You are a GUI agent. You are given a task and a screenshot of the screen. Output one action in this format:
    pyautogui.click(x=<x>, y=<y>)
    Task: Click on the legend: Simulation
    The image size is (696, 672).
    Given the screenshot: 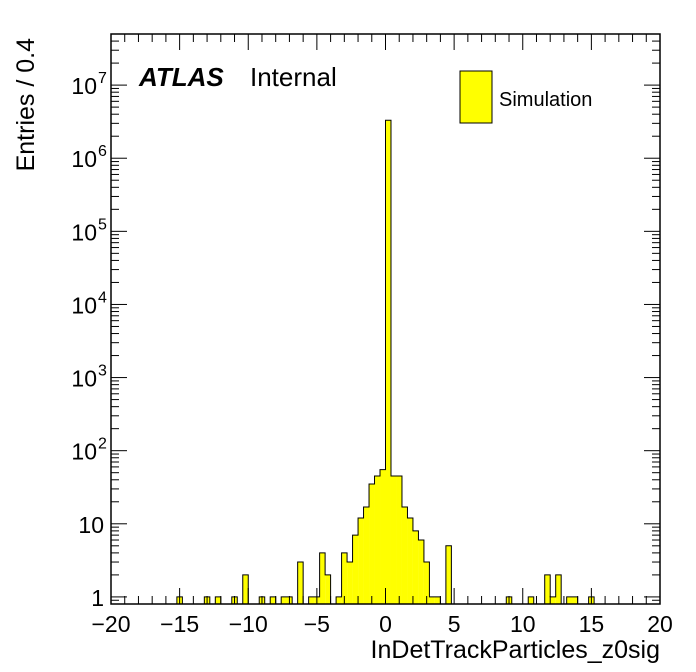 What is the action you would take?
    pyautogui.click(x=525, y=97)
    